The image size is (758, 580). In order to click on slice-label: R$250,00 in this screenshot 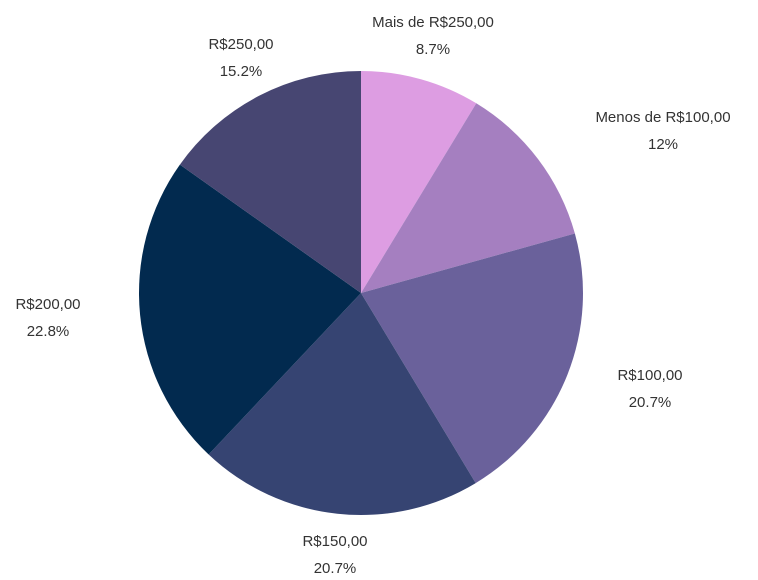, I will do `click(240, 44)`.